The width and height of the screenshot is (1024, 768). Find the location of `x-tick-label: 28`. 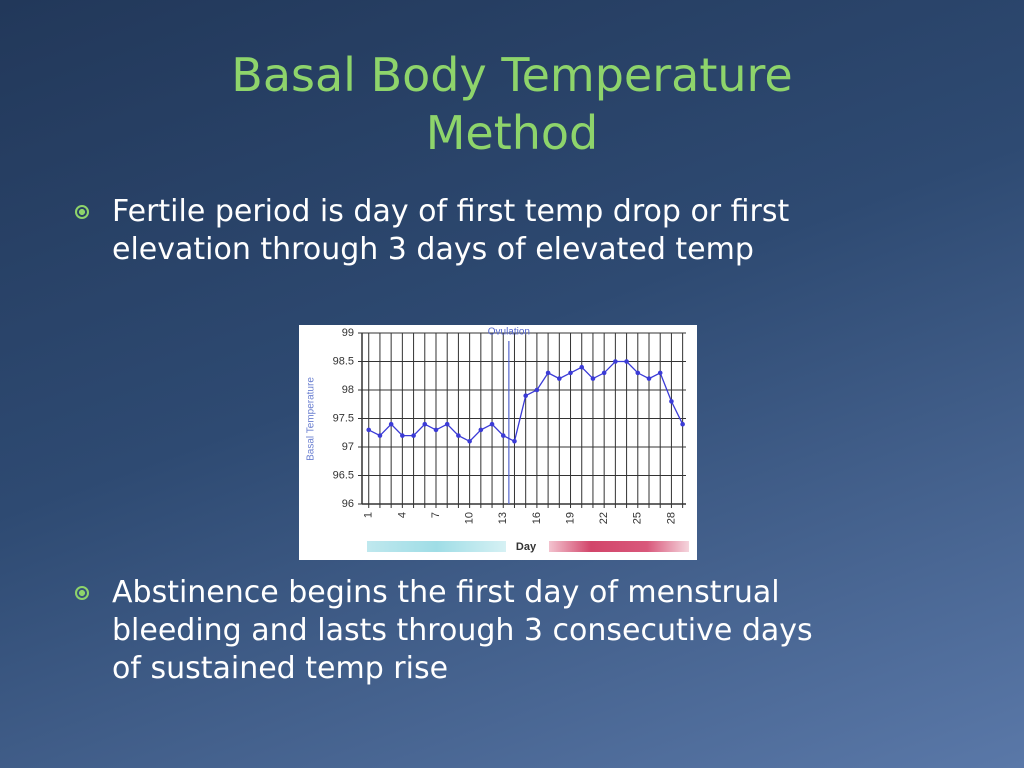

x-tick-label: 28 is located at coordinates (671, 518).